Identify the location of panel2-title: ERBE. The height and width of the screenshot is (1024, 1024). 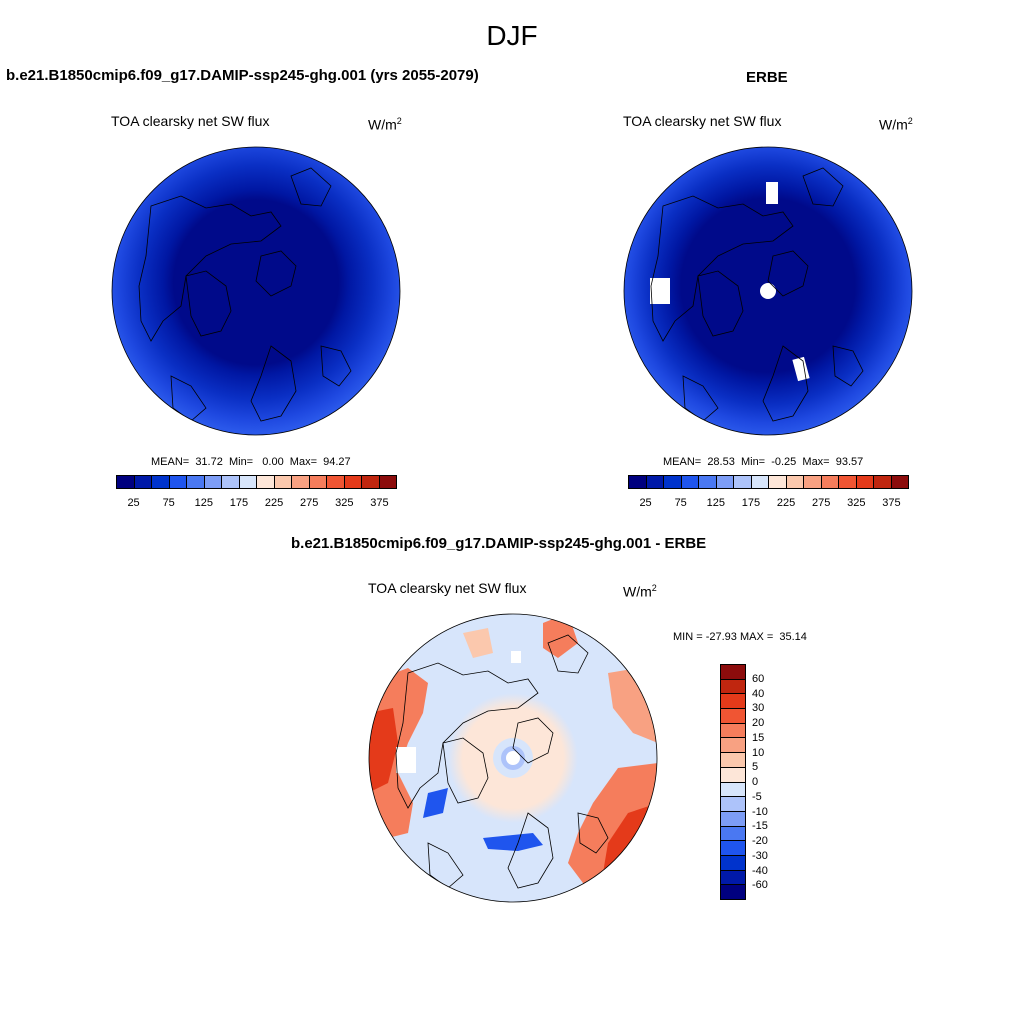
(767, 77).